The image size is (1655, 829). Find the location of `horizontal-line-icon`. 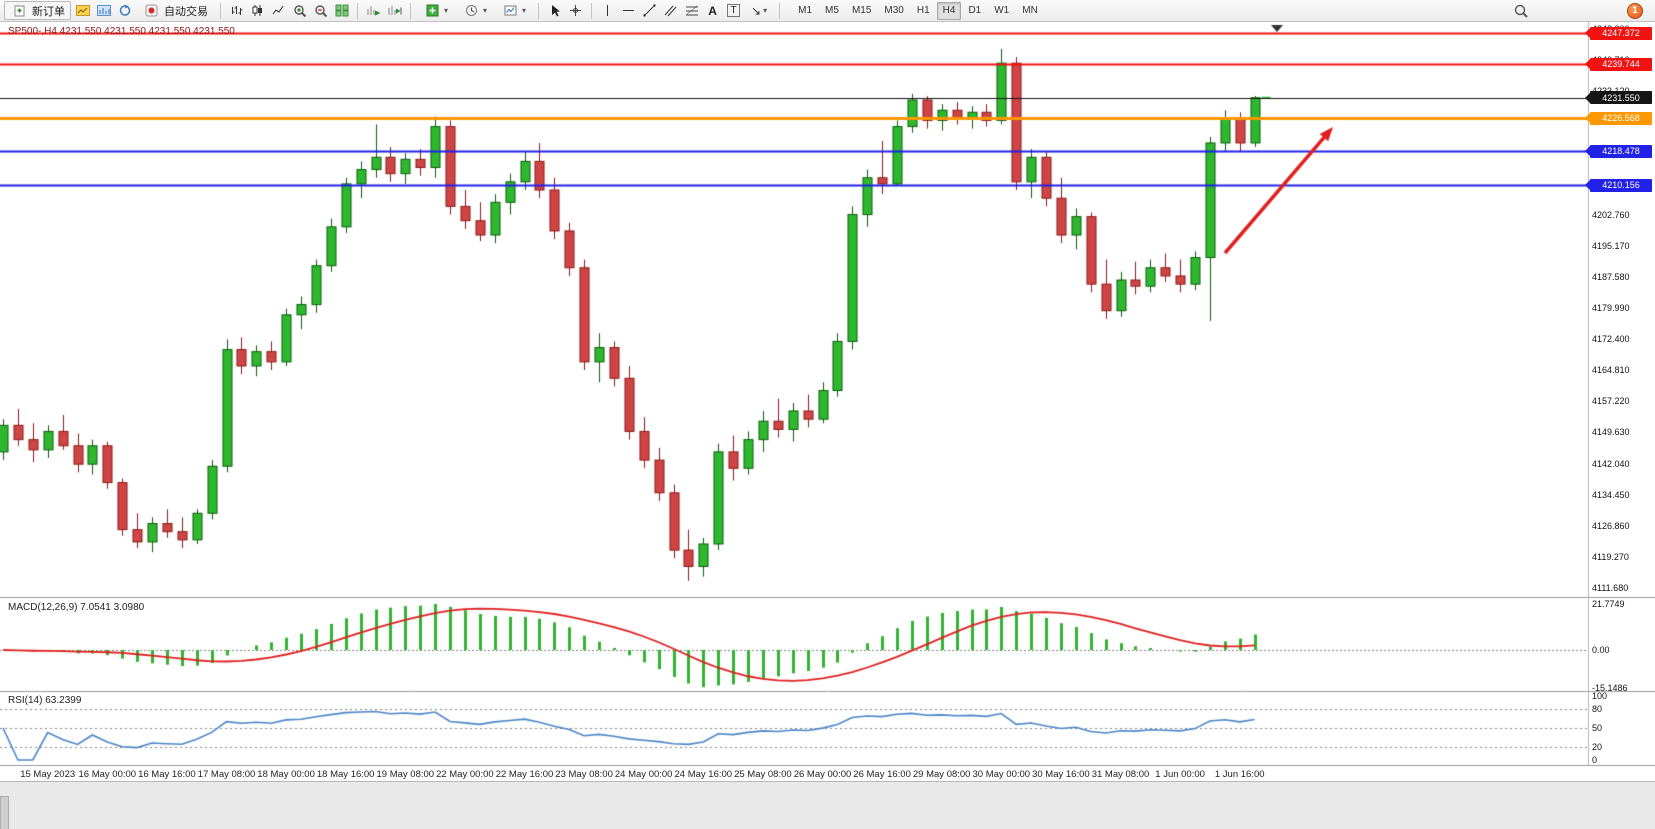

horizontal-line-icon is located at coordinates (628, 11).